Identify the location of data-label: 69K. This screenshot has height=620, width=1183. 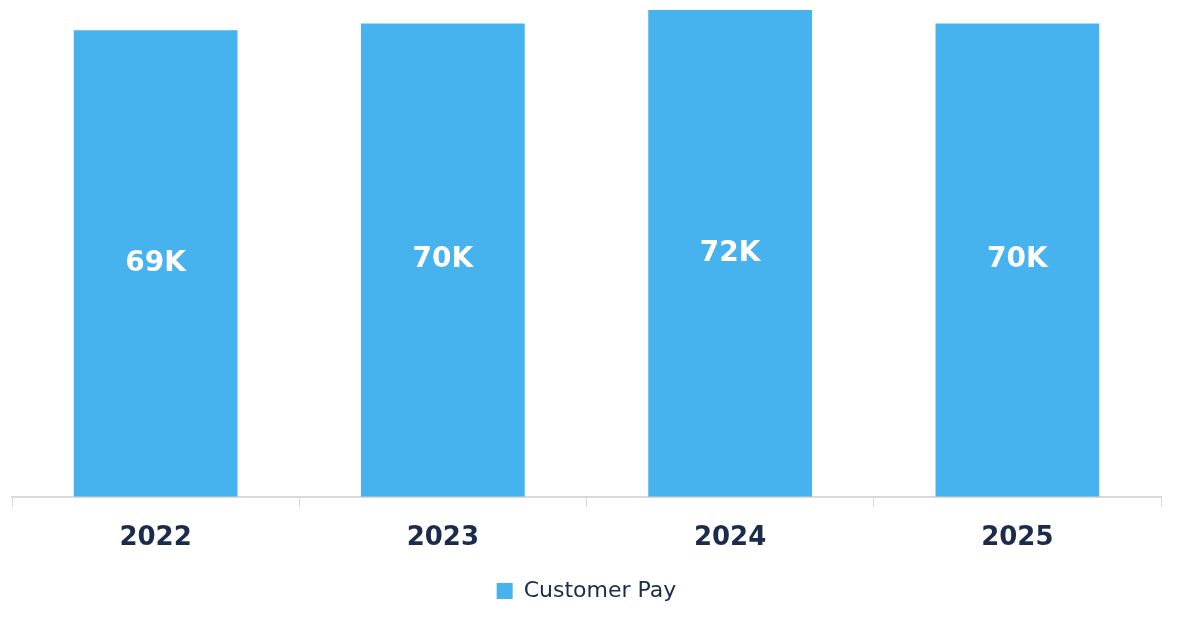
(156, 261).